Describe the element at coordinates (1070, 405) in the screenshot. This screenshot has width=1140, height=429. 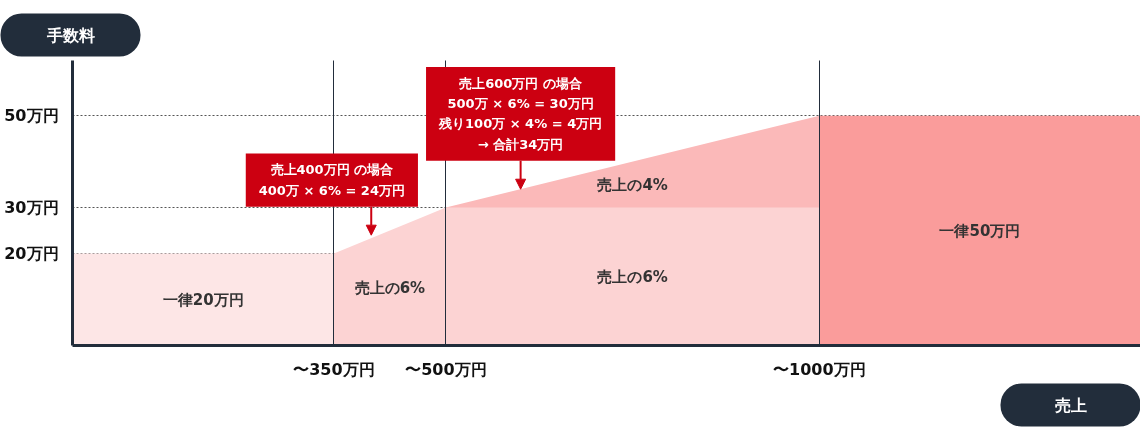
I see `x-axis-title: 売上` at that location.